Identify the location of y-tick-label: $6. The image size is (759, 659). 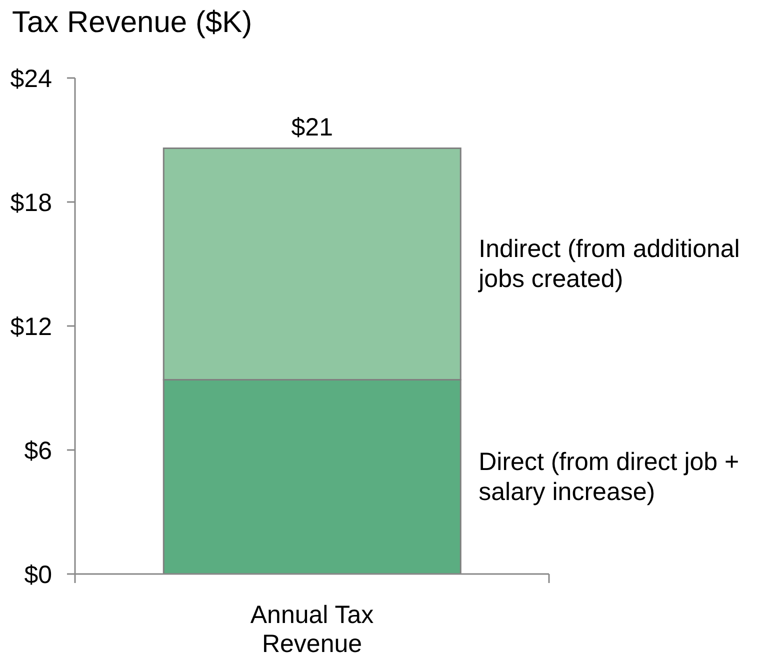
(38, 450).